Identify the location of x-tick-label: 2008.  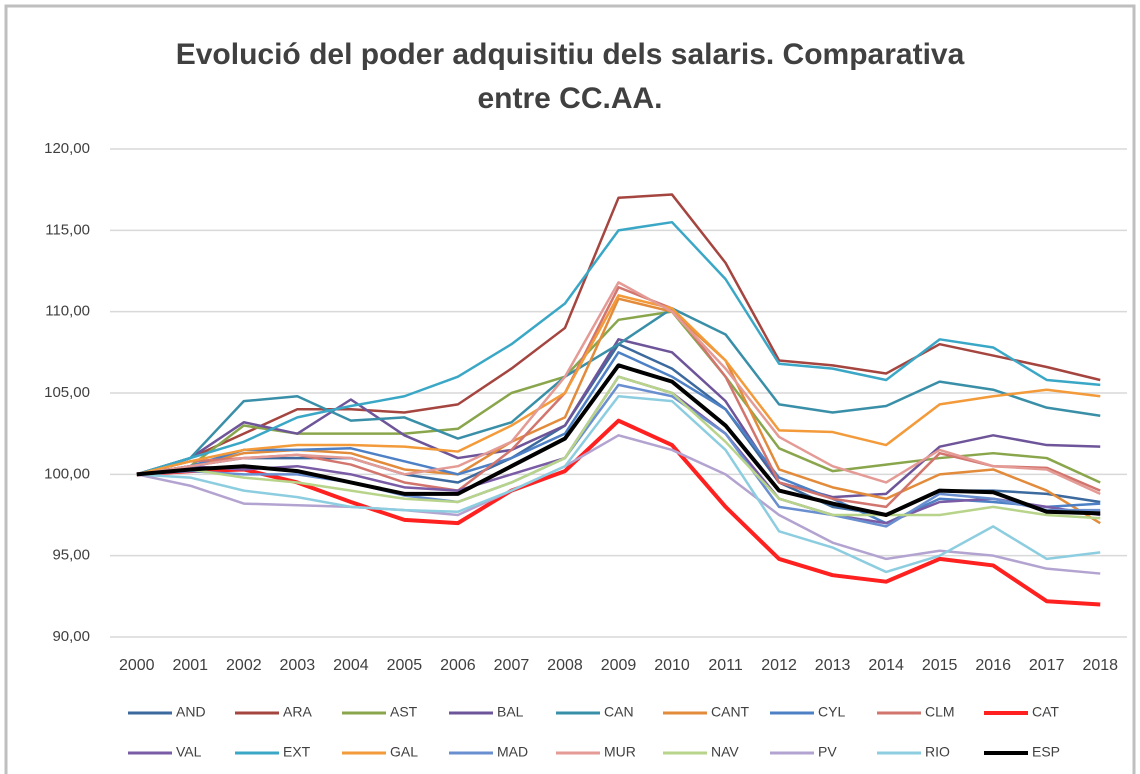
(565, 665).